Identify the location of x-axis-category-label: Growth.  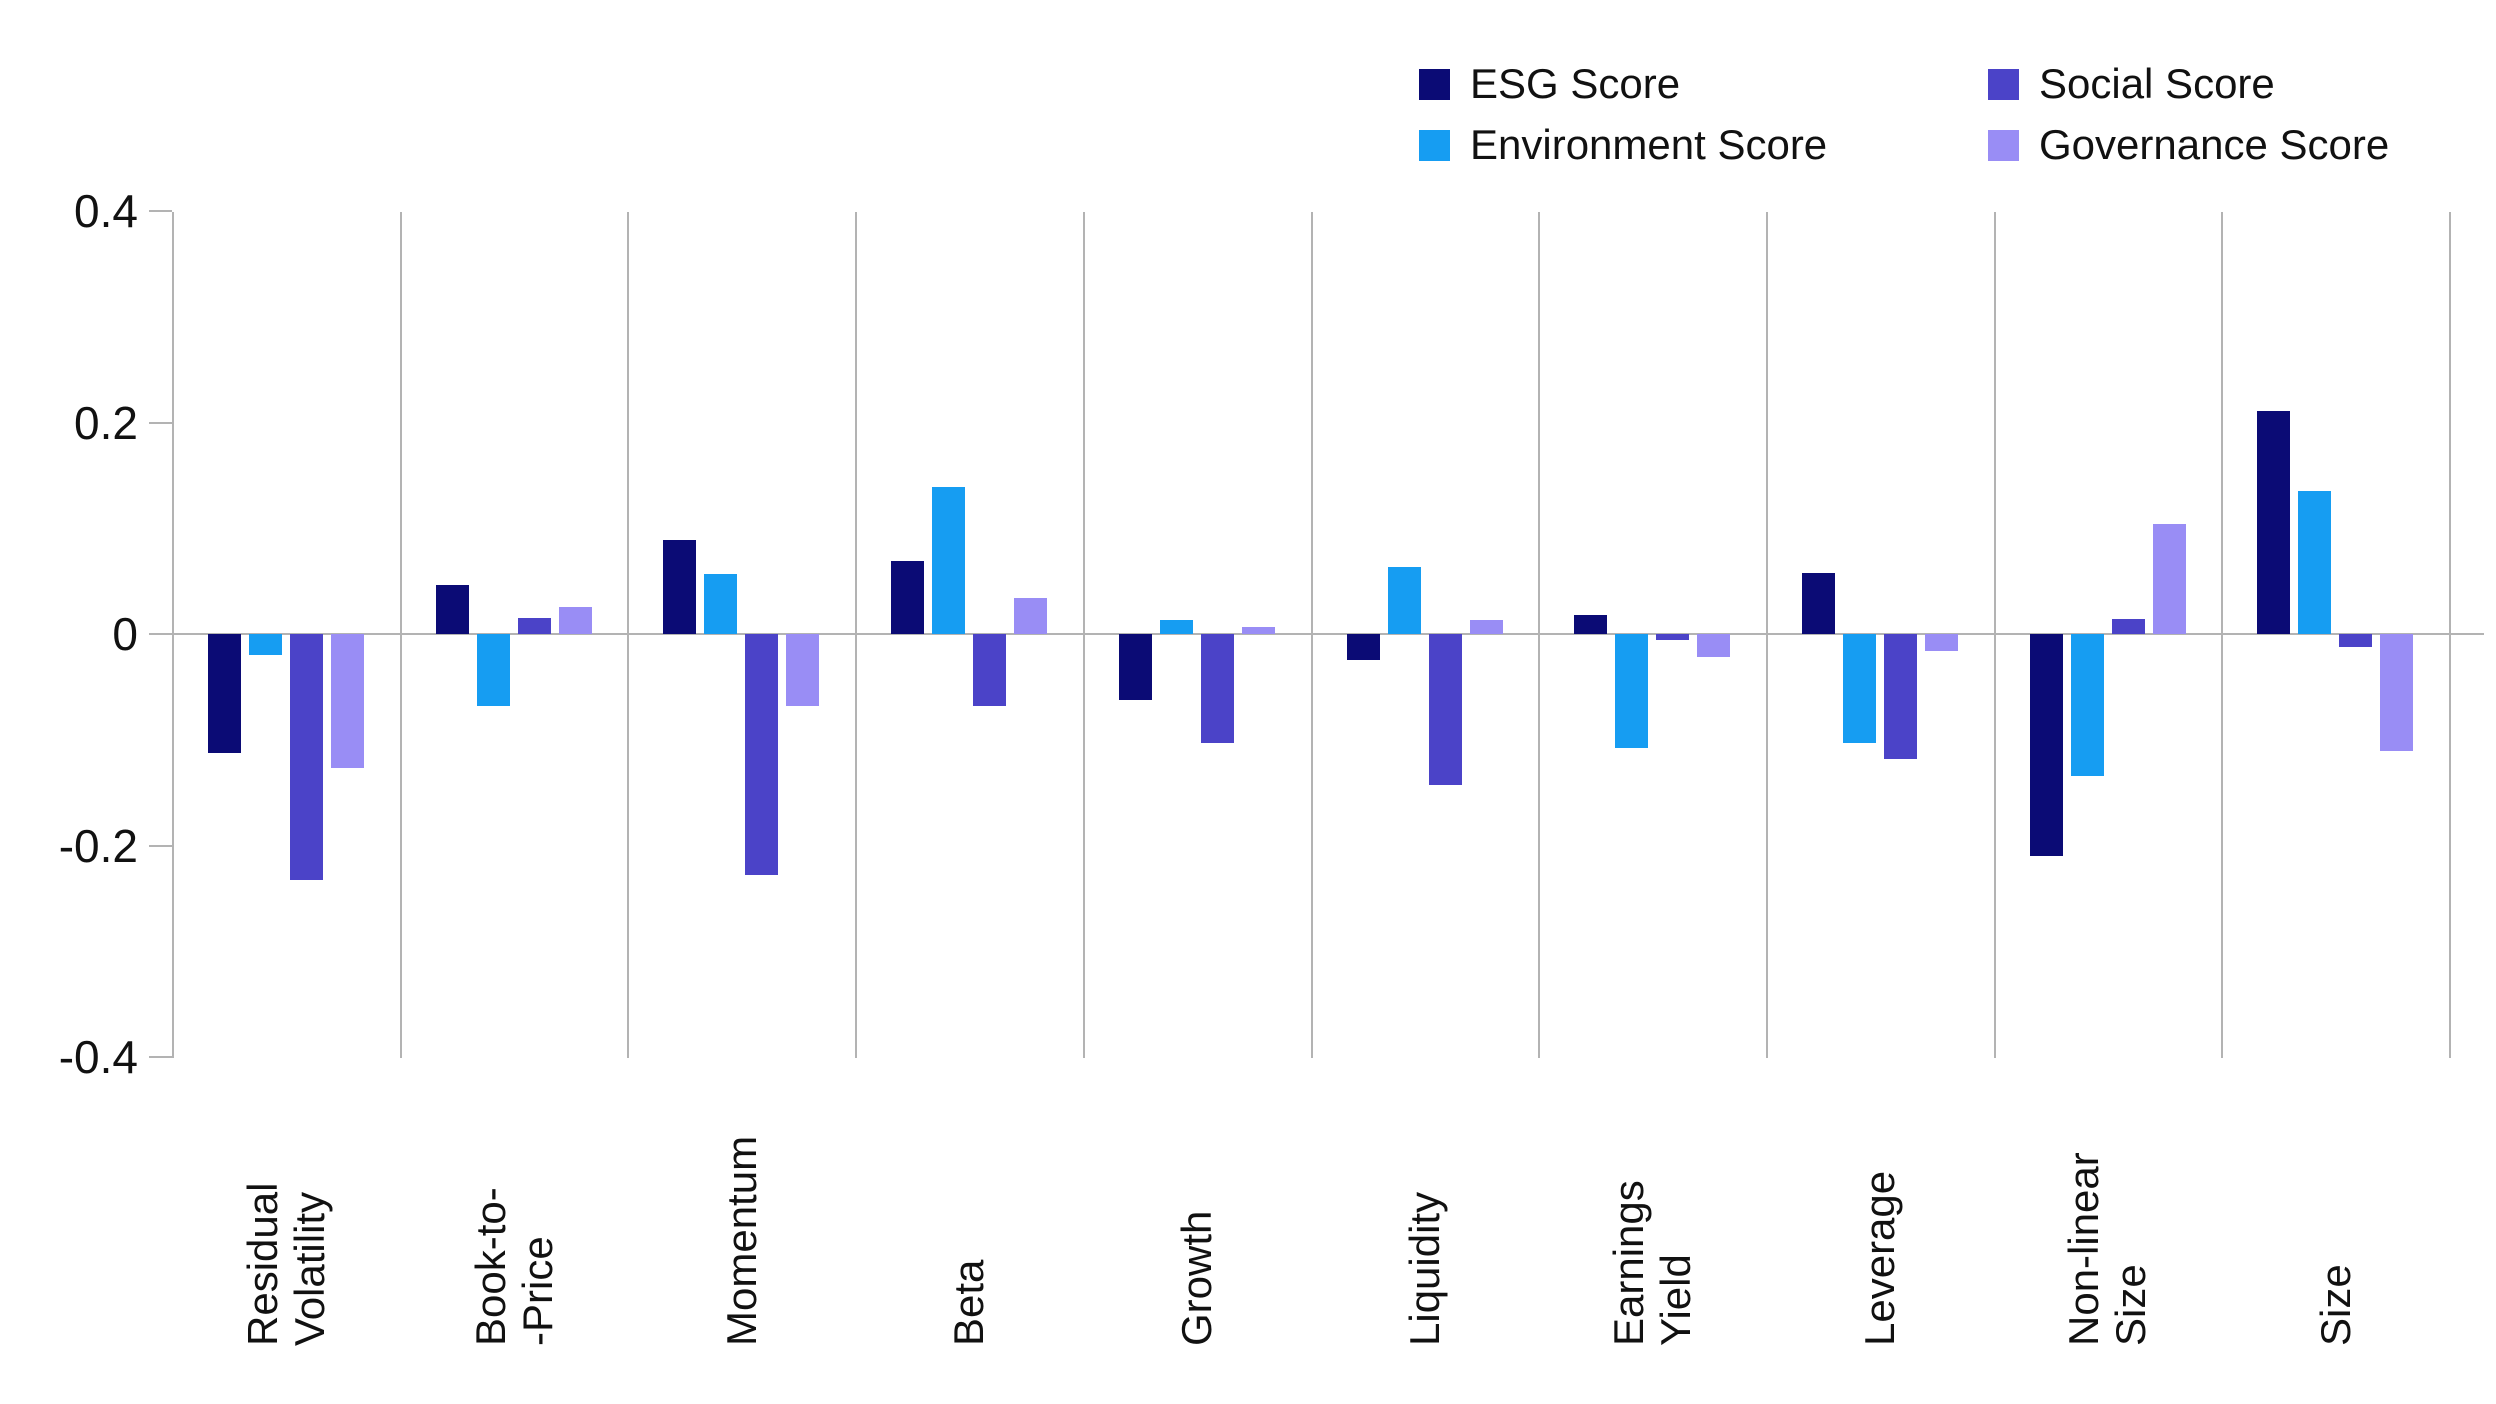
(1197, 1278).